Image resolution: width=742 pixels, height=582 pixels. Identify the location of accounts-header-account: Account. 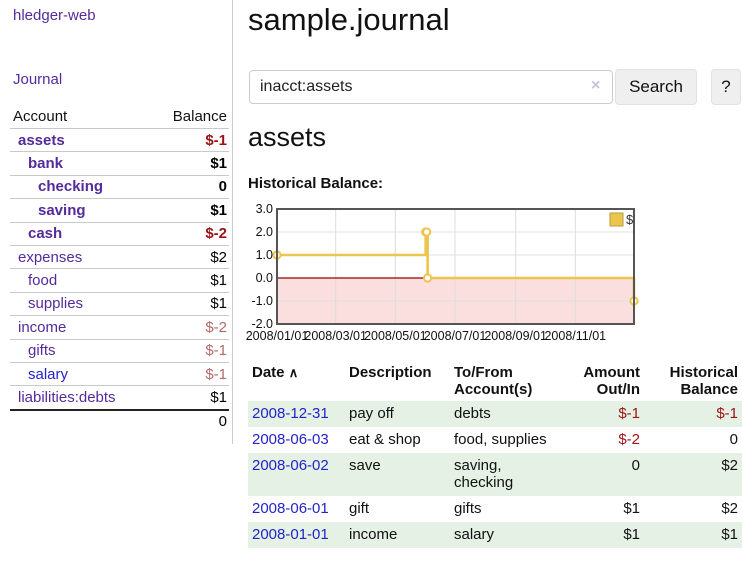
(40, 116).